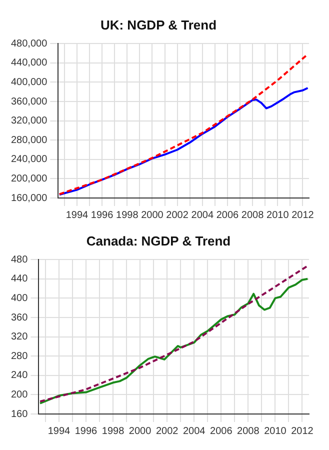 The height and width of the screenshot is (450, 329). What do you see at coordinates (19, 260) in the screenshot?
I see `y-tick-label: 480` at bounding box center [19, 260].